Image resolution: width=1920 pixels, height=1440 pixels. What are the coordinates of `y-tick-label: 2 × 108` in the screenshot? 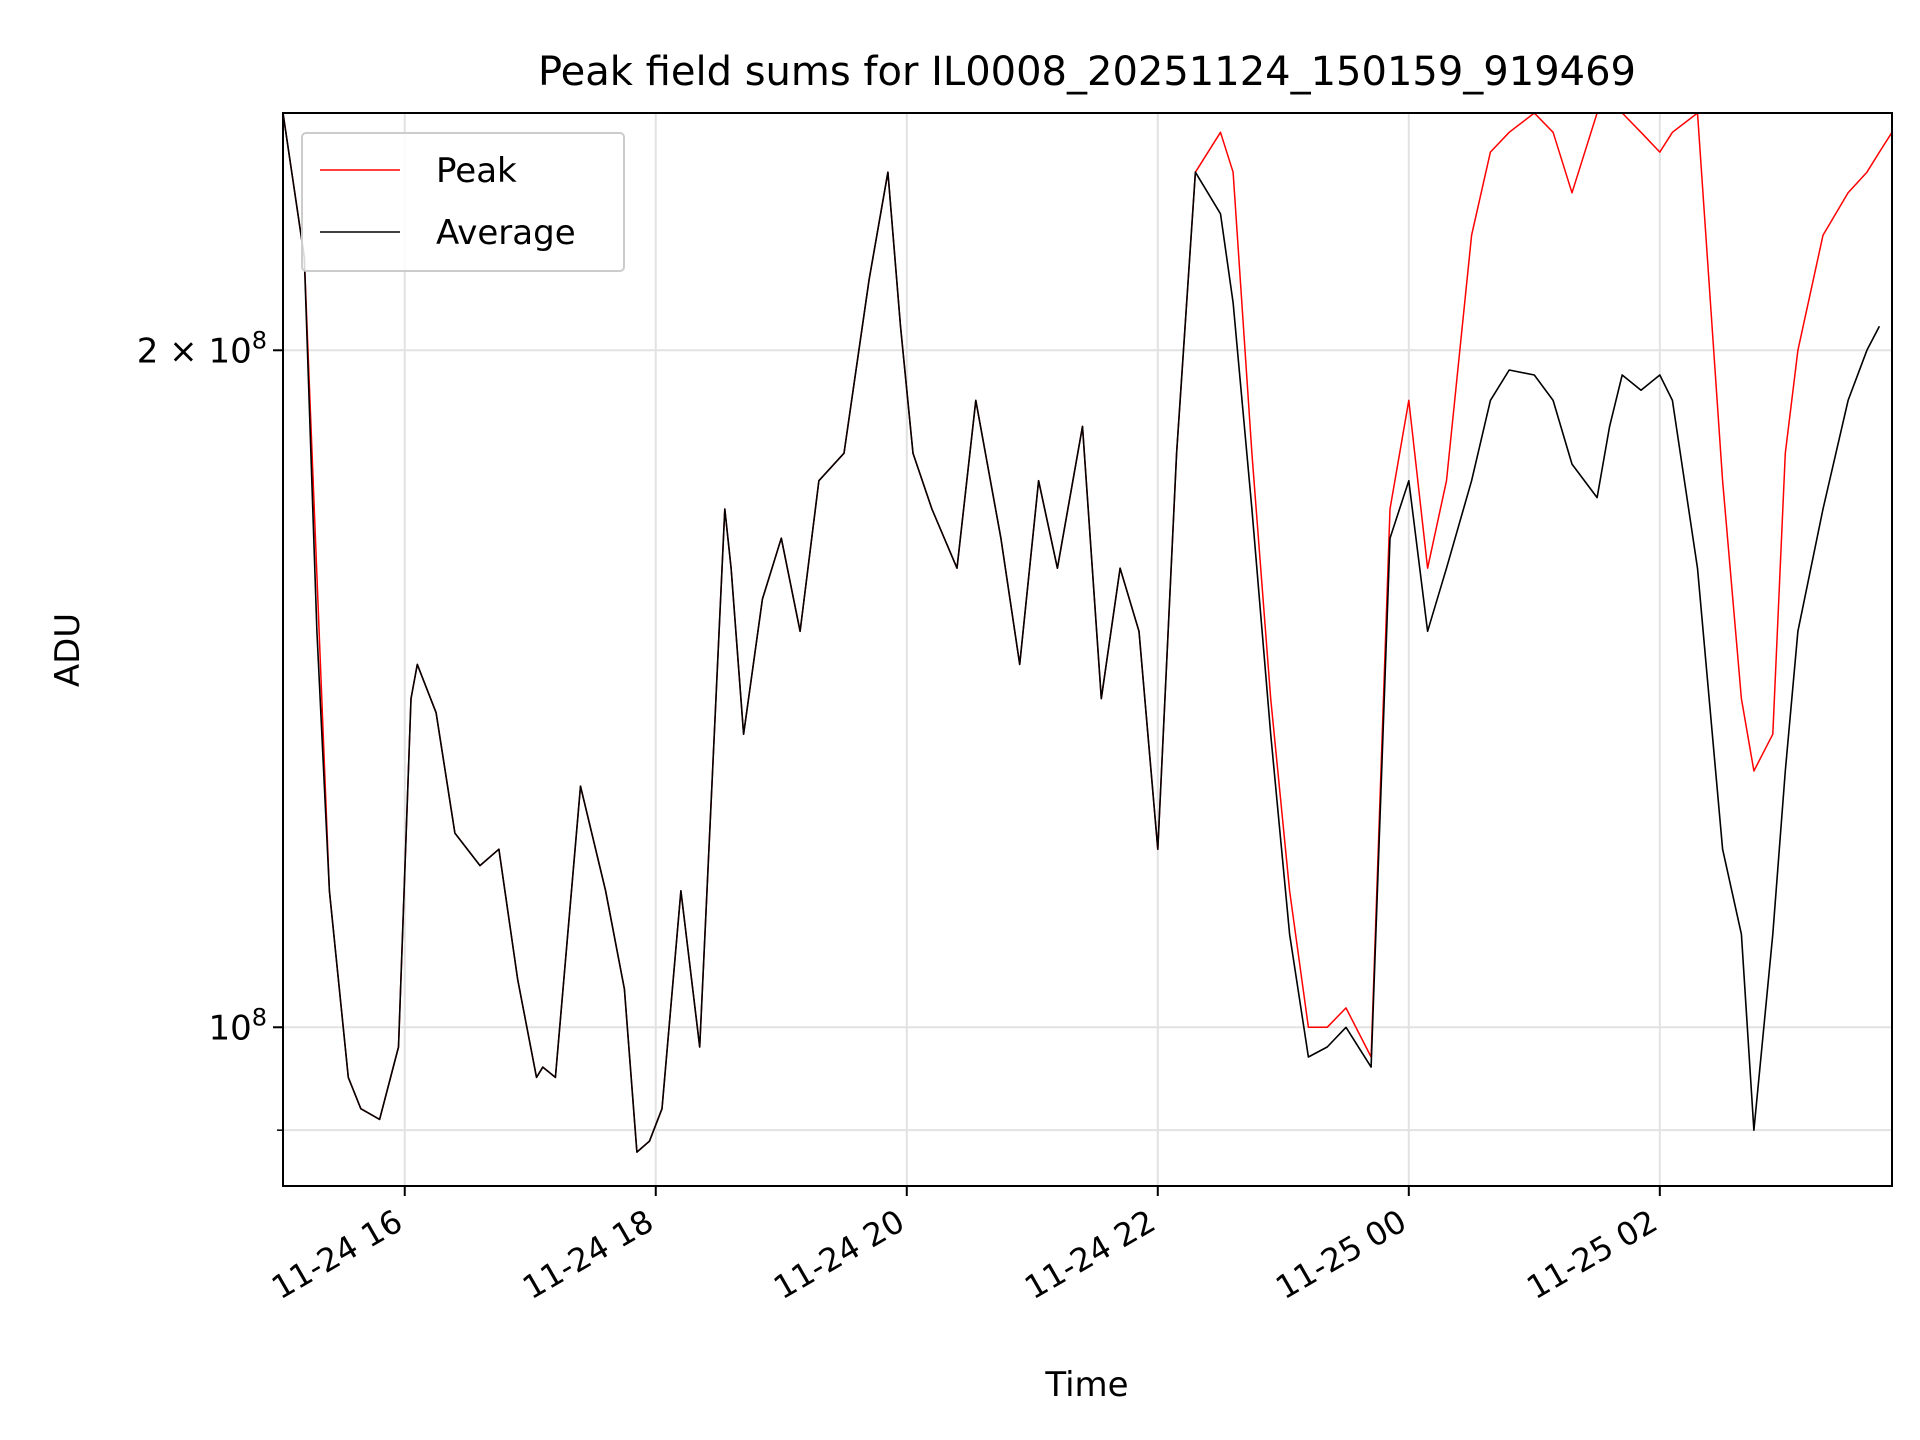 It's located at (202, 348).